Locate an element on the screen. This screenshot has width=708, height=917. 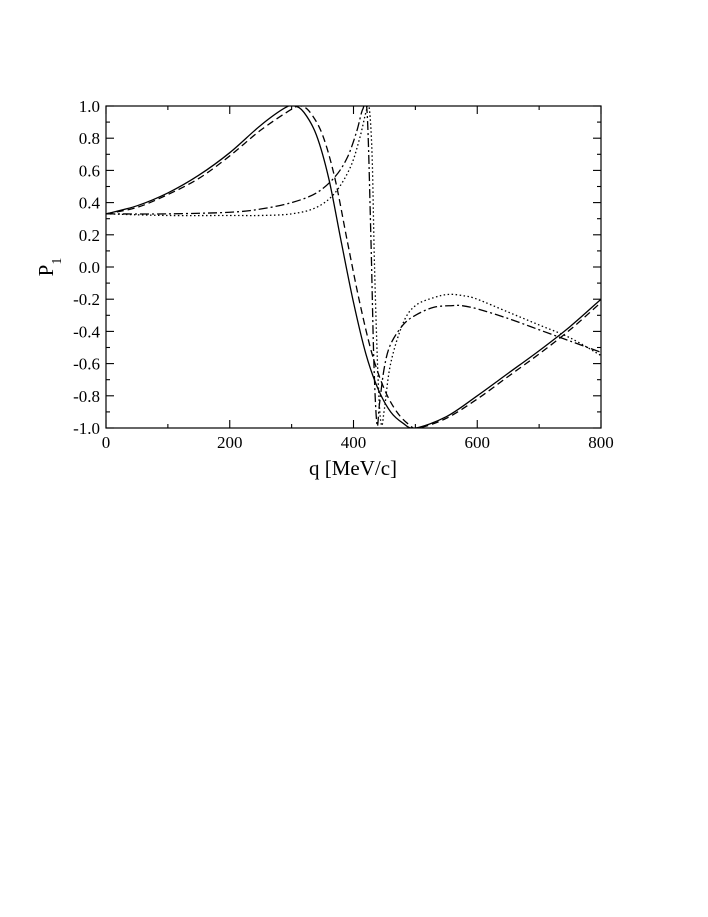
y-axis-label: P1 is located at coordinates (49, 267).